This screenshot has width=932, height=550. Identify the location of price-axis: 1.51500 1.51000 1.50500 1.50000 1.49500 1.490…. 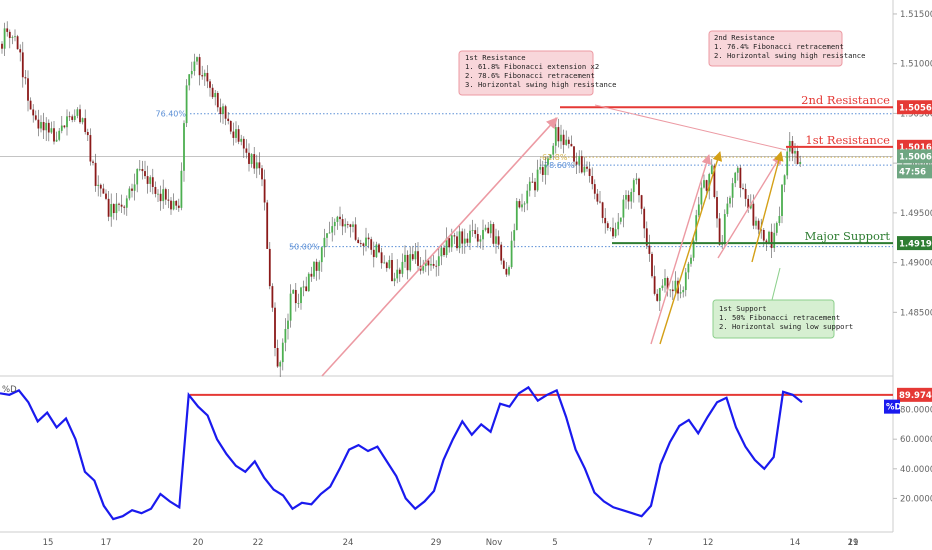
(912, 164).